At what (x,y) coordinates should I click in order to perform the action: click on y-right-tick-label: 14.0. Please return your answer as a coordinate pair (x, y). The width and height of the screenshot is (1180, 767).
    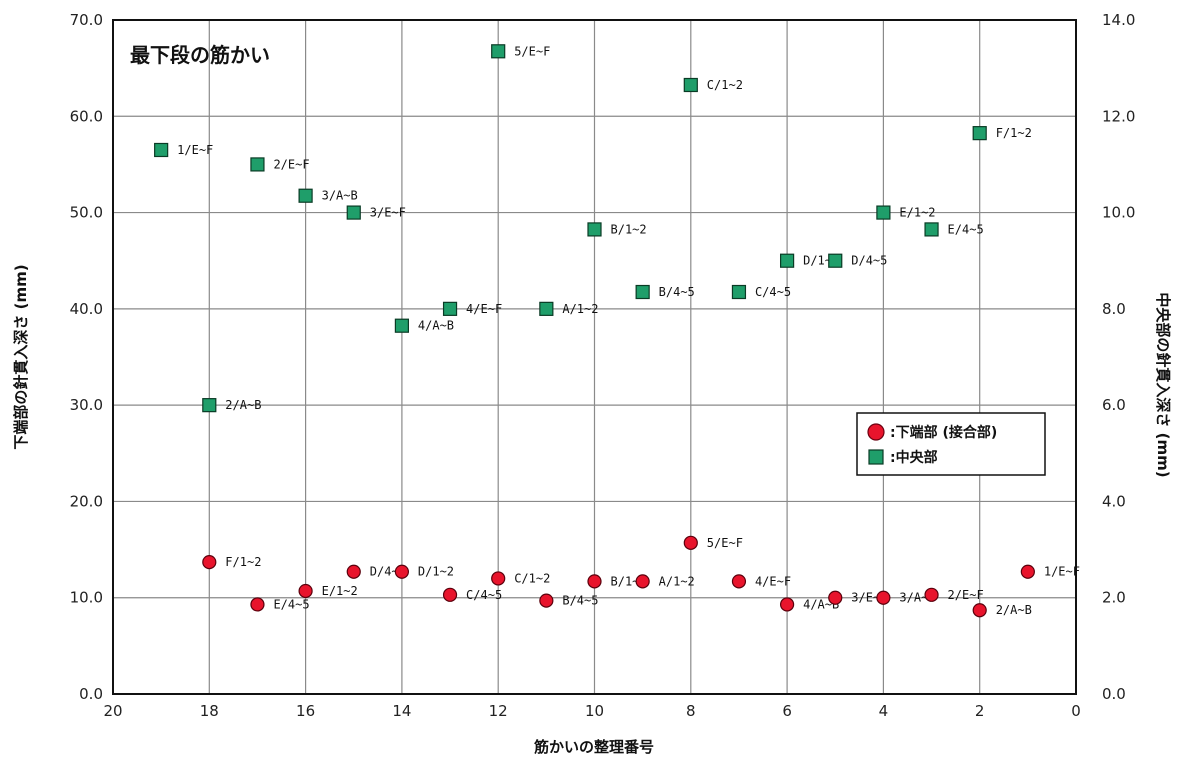
    Looking at the image, I should click on (1118, 20).